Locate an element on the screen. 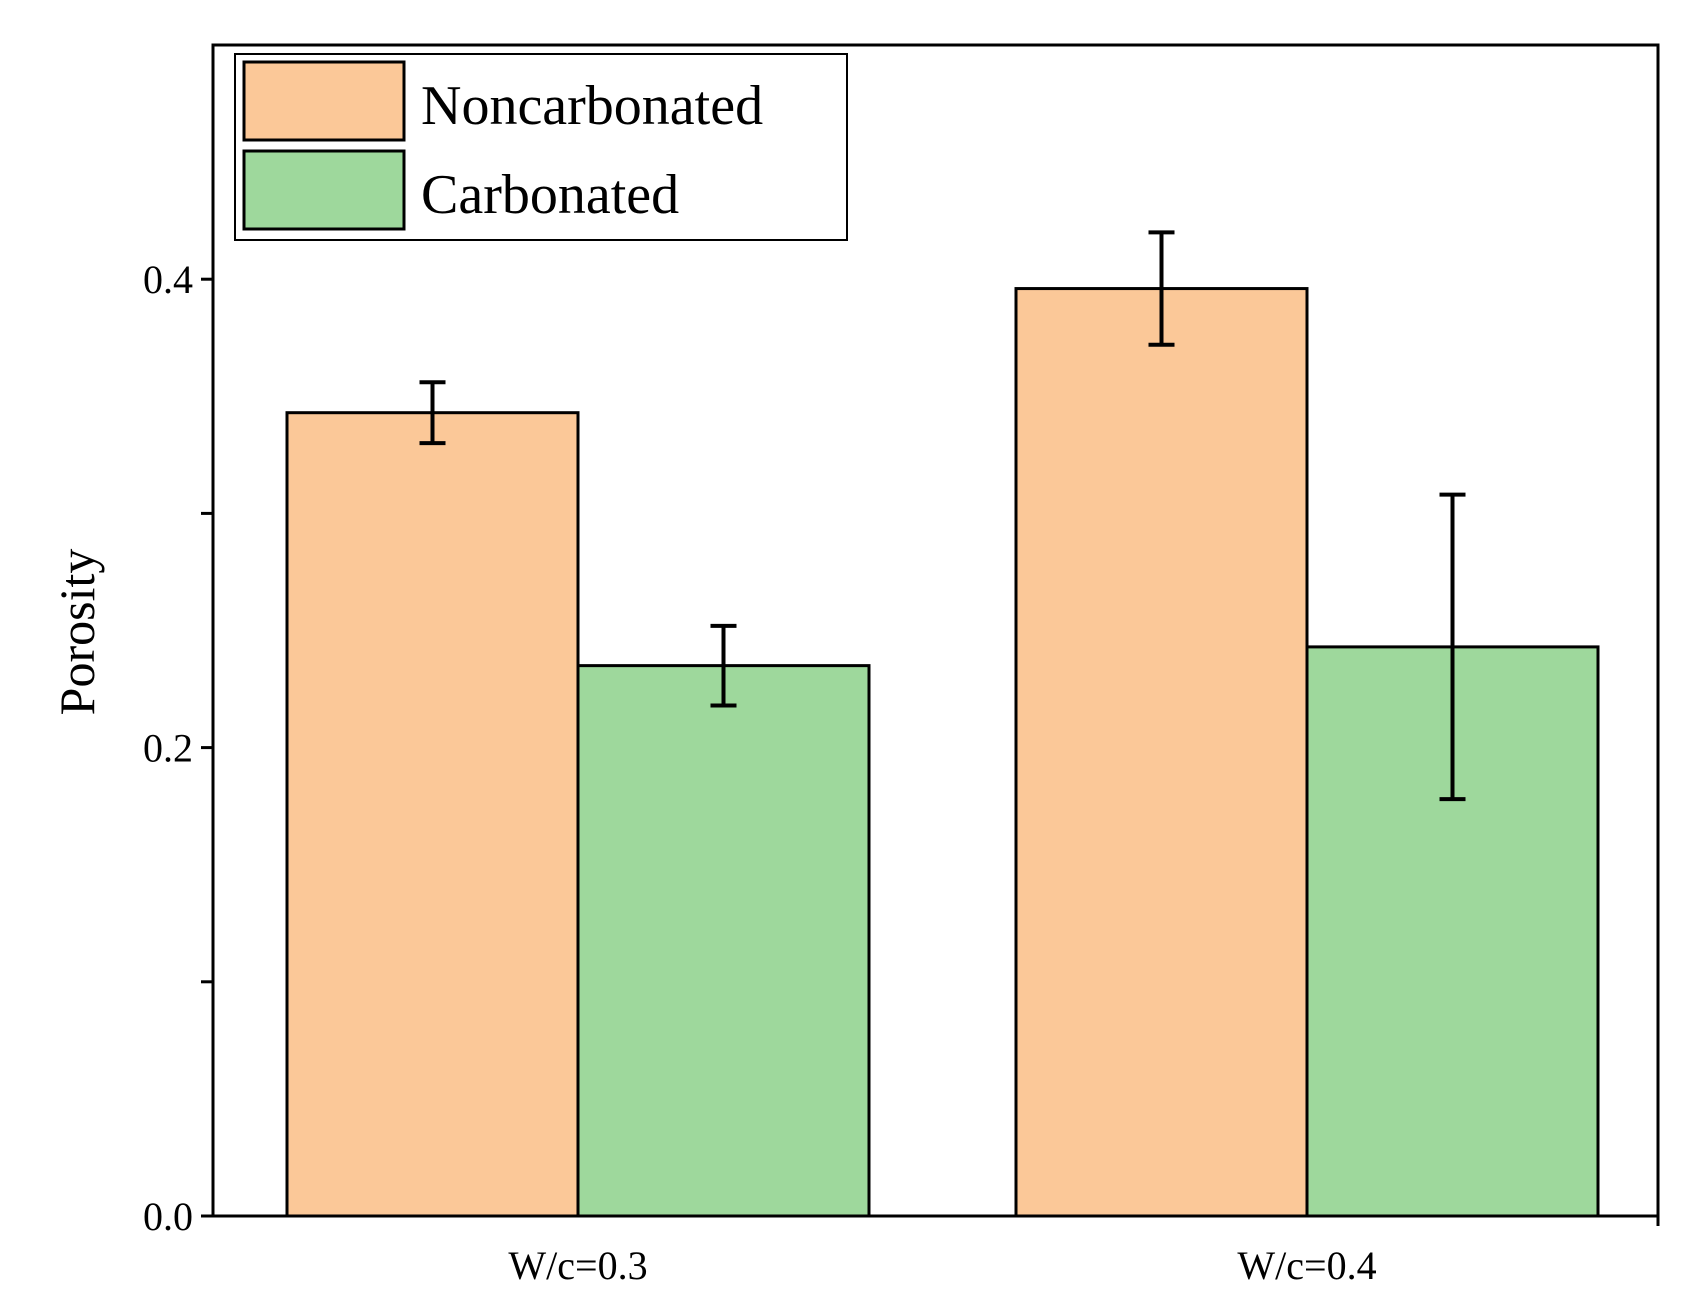  x-tick-label: W/c=0.4 is located at coordinates (1306, 1265).